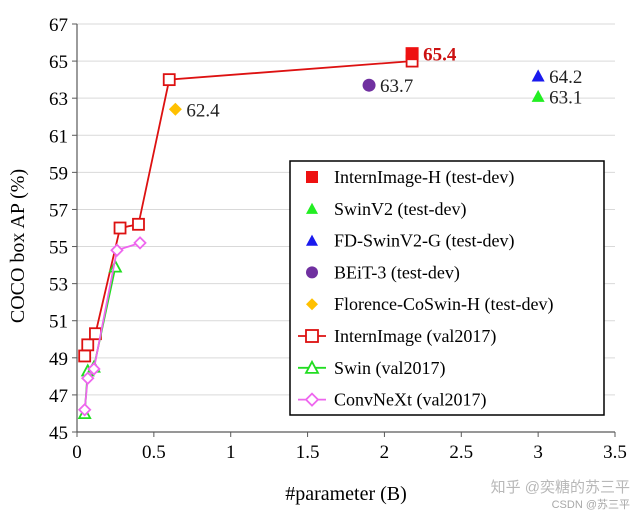  Describe the element at coordinates (565, 97) in the screenshot. I see `data-label: 63.1` at that location.